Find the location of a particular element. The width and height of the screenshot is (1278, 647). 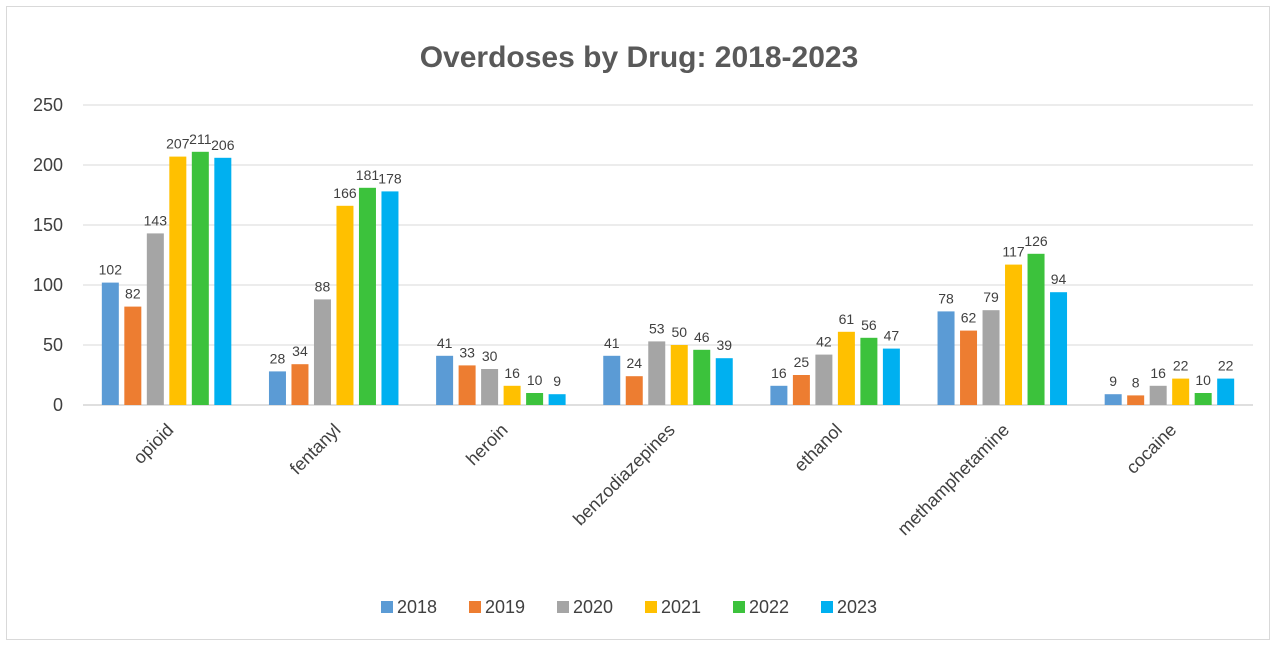

bar-cocaine-2018 is located at coordinates (1113, 399).